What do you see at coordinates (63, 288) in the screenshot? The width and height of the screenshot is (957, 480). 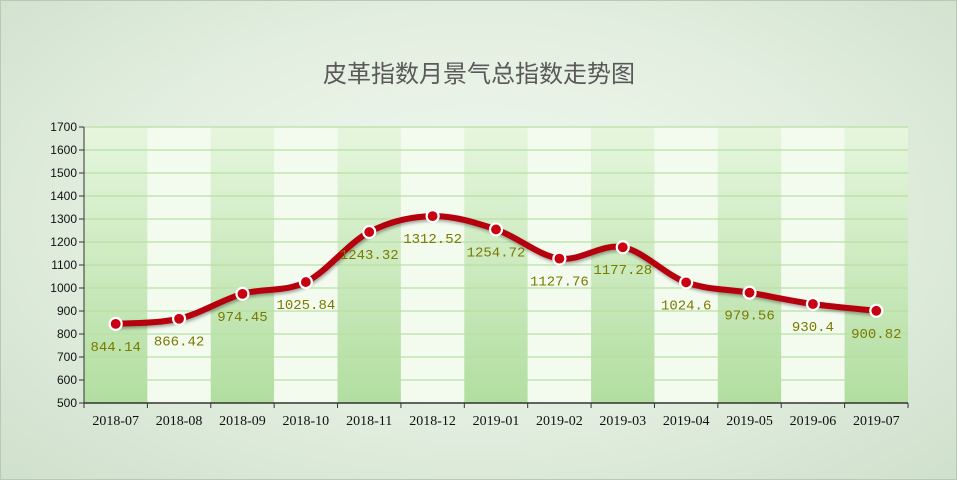 I see `y-tick-label-1000: 1000` at bounding box center [63, 288].